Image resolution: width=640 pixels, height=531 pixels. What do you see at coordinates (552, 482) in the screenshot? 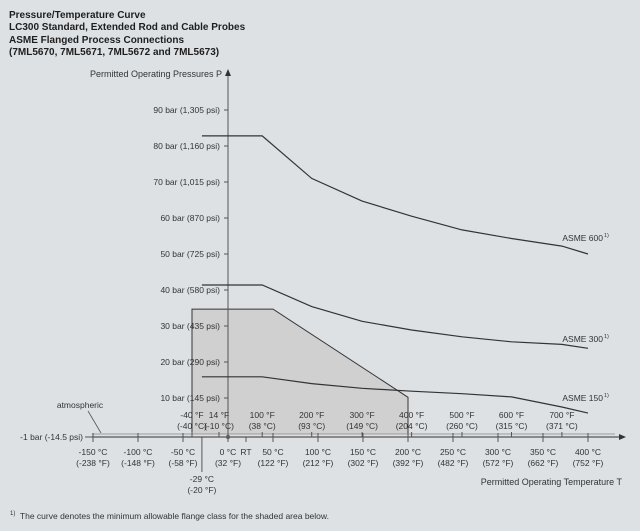
I see `x-axis-label: Permitted Operating Temperature T` at bounding box center [552, 482].